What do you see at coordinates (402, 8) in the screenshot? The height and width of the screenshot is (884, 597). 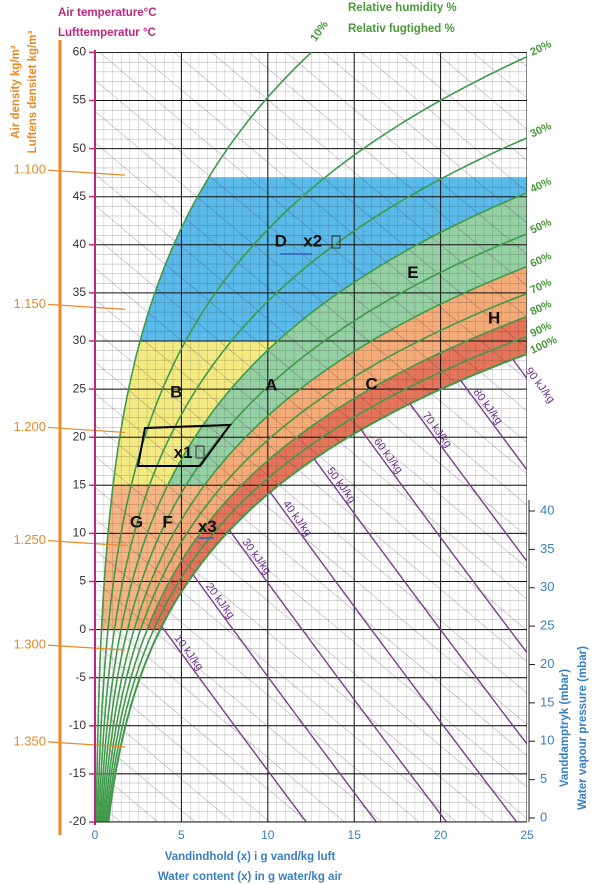 I see `rh-title: Relative humidity %` at bounding box center [402, 8].